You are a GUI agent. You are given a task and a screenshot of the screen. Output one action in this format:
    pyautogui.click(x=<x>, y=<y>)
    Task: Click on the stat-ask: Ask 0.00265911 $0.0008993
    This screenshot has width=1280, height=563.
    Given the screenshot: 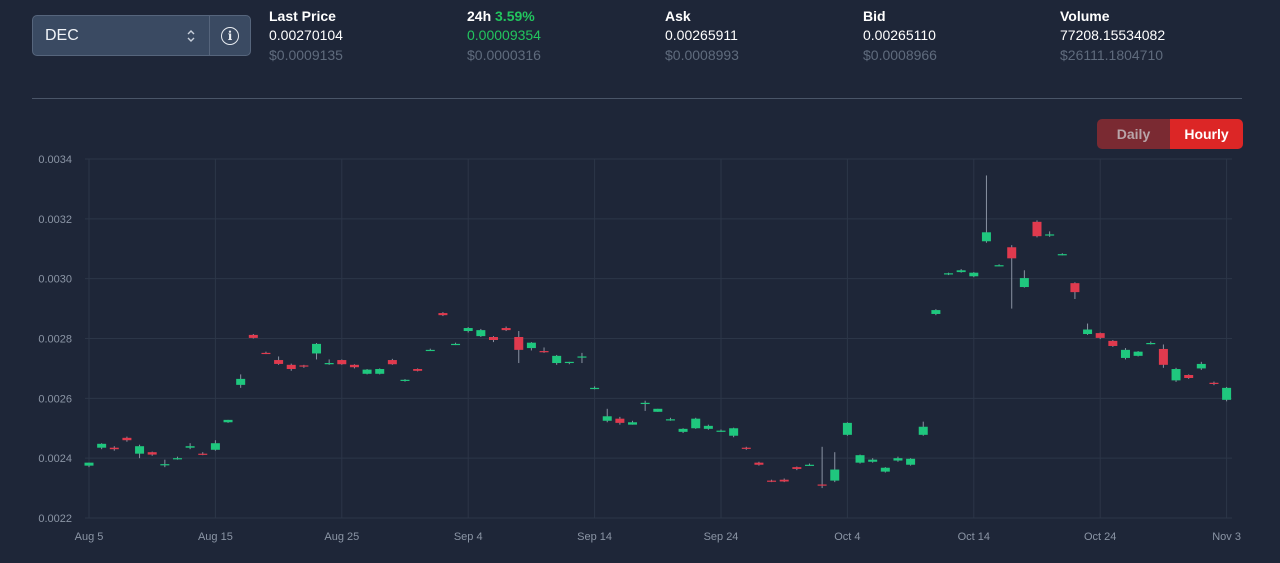 What is the action you would take?
    pyautogui.click(x=760, y=36)
    